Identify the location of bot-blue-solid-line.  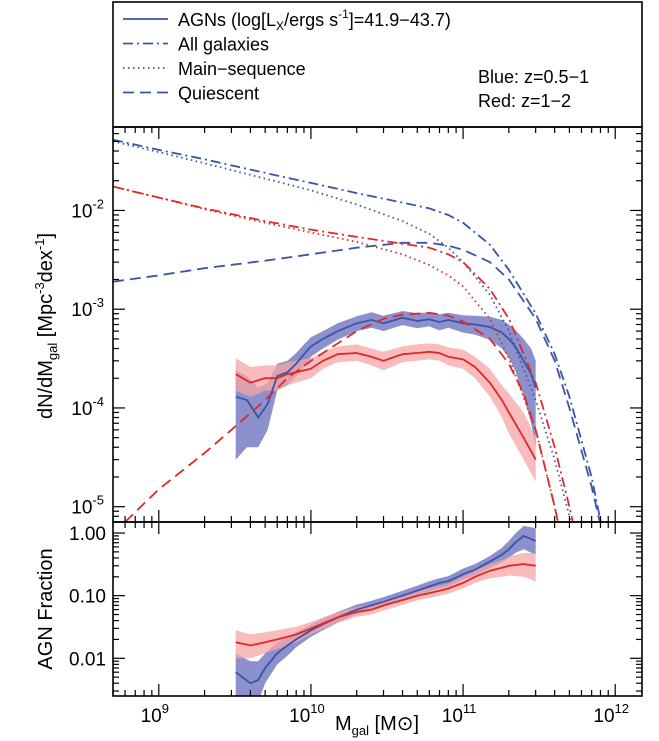
(386, 609).